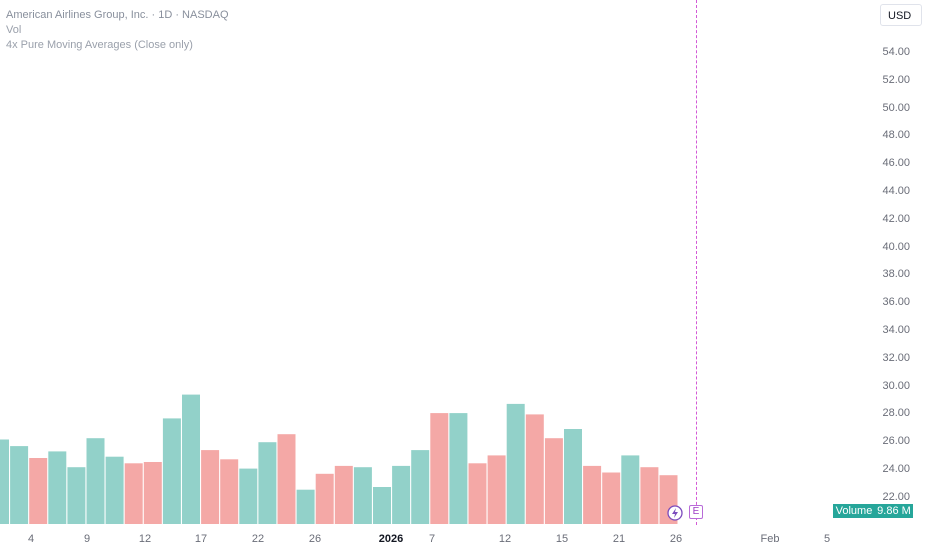 This screenshot has height=550, width=932. Describe the element at coordinates (31, 539) in the screenshot. I see `time-tick: 4` at that location.